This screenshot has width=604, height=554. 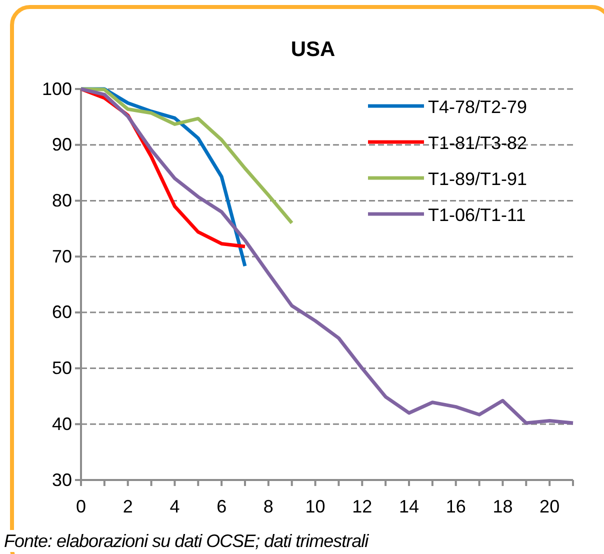 What do you see at coordinates (268, 506) in the screenshot?
I see `x-tick-label: 8` at bounding box center [268, 506].